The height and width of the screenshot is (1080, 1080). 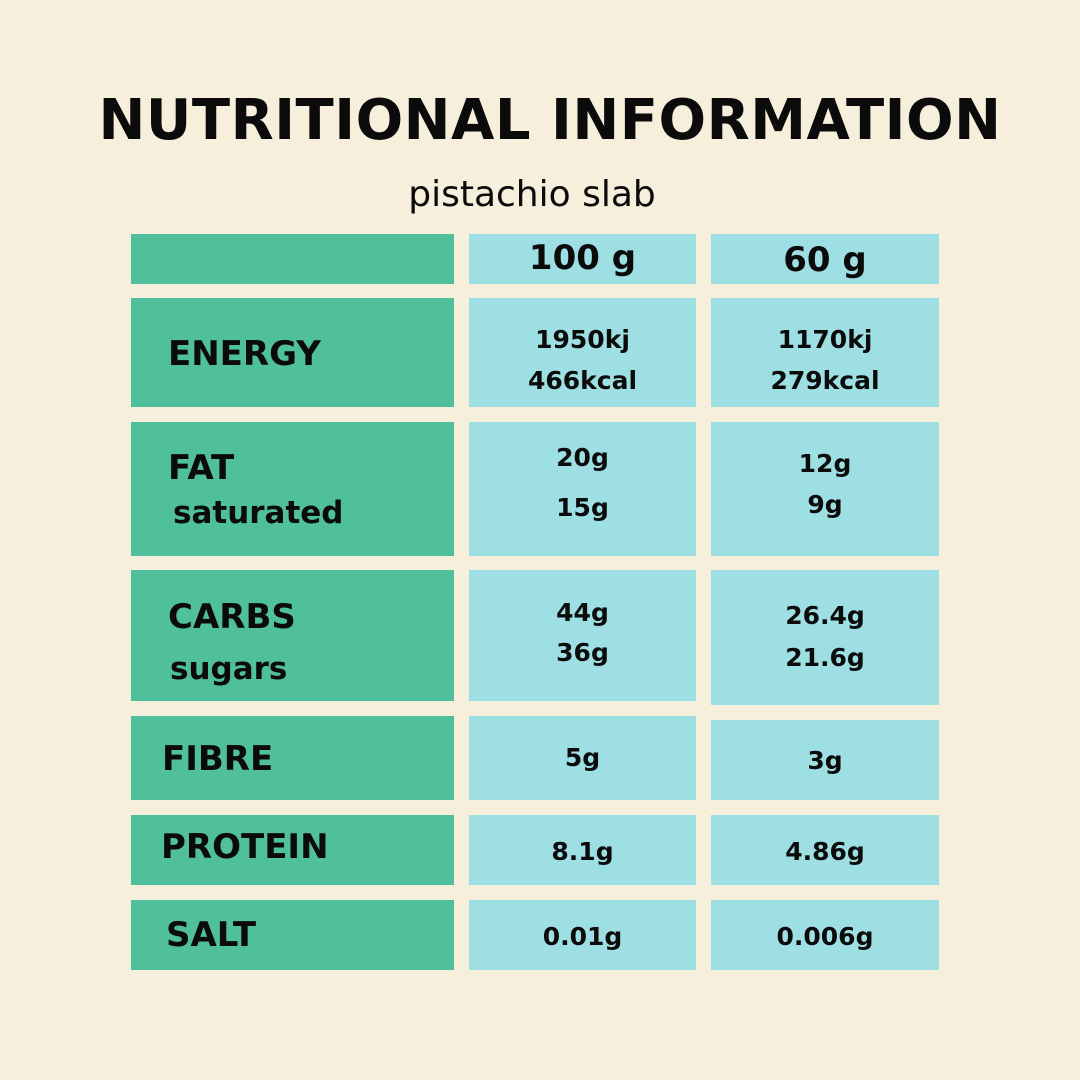 I want to click on column-header-100g: 100 g, so click(x=582, y=259).